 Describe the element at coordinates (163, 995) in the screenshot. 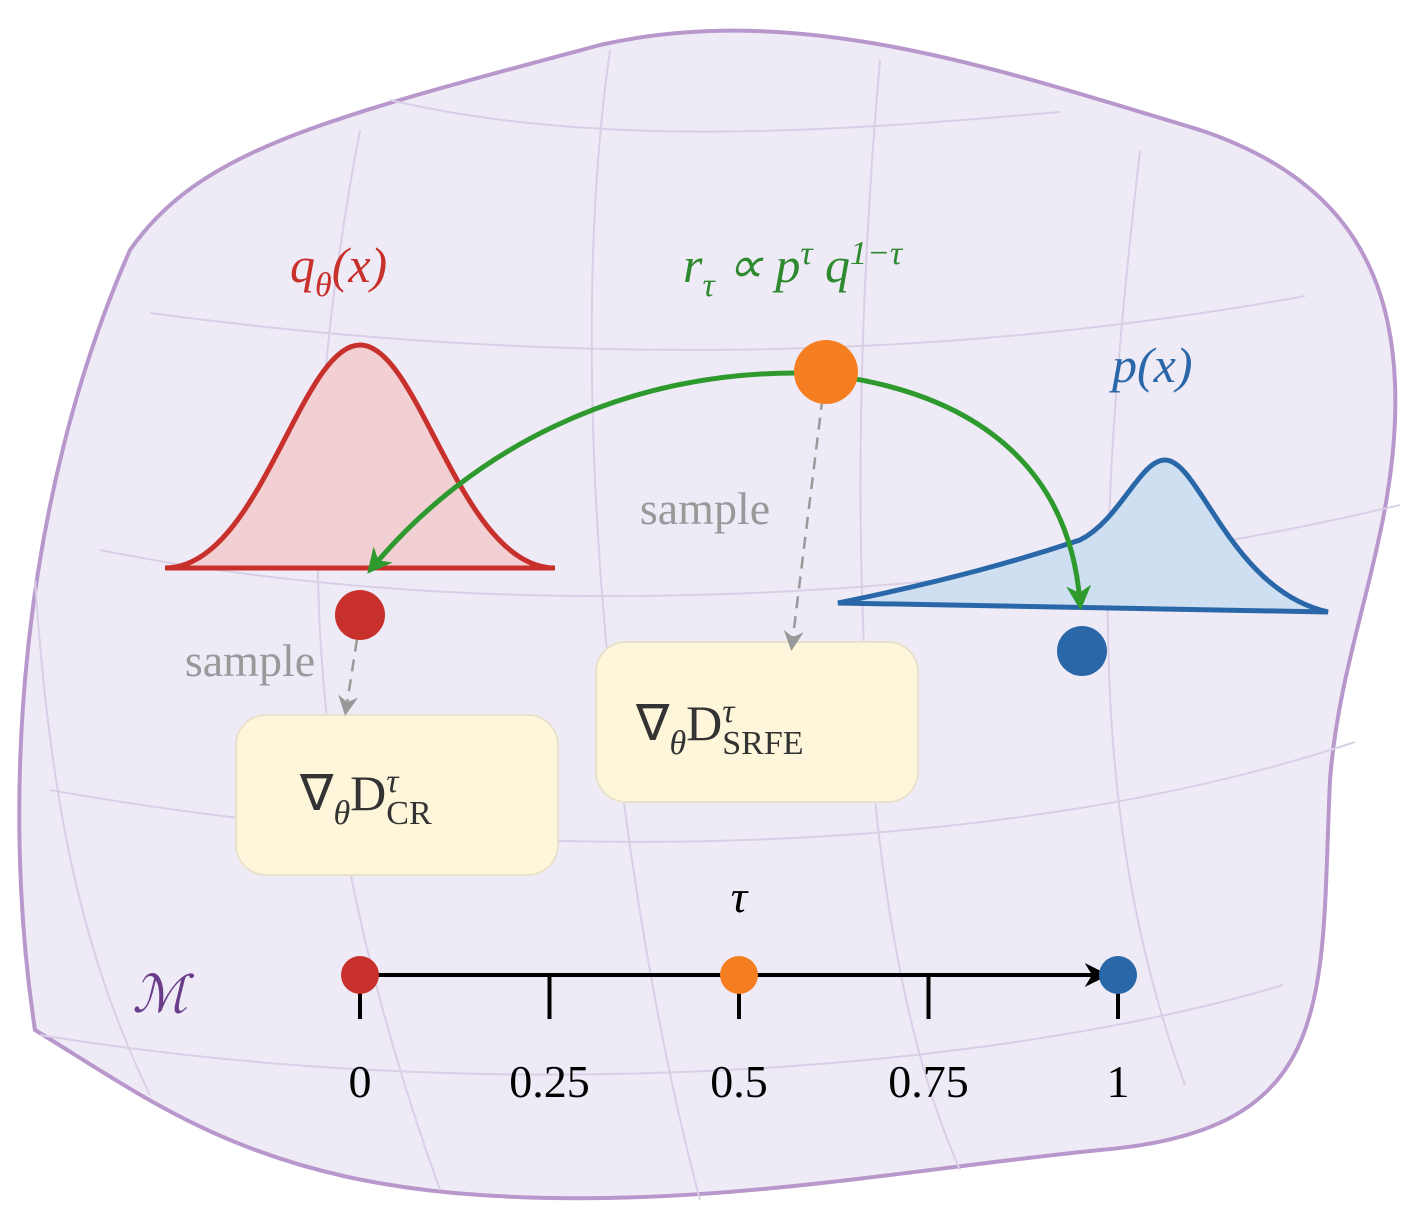

I see `manifold-label: ℳ` at that location.